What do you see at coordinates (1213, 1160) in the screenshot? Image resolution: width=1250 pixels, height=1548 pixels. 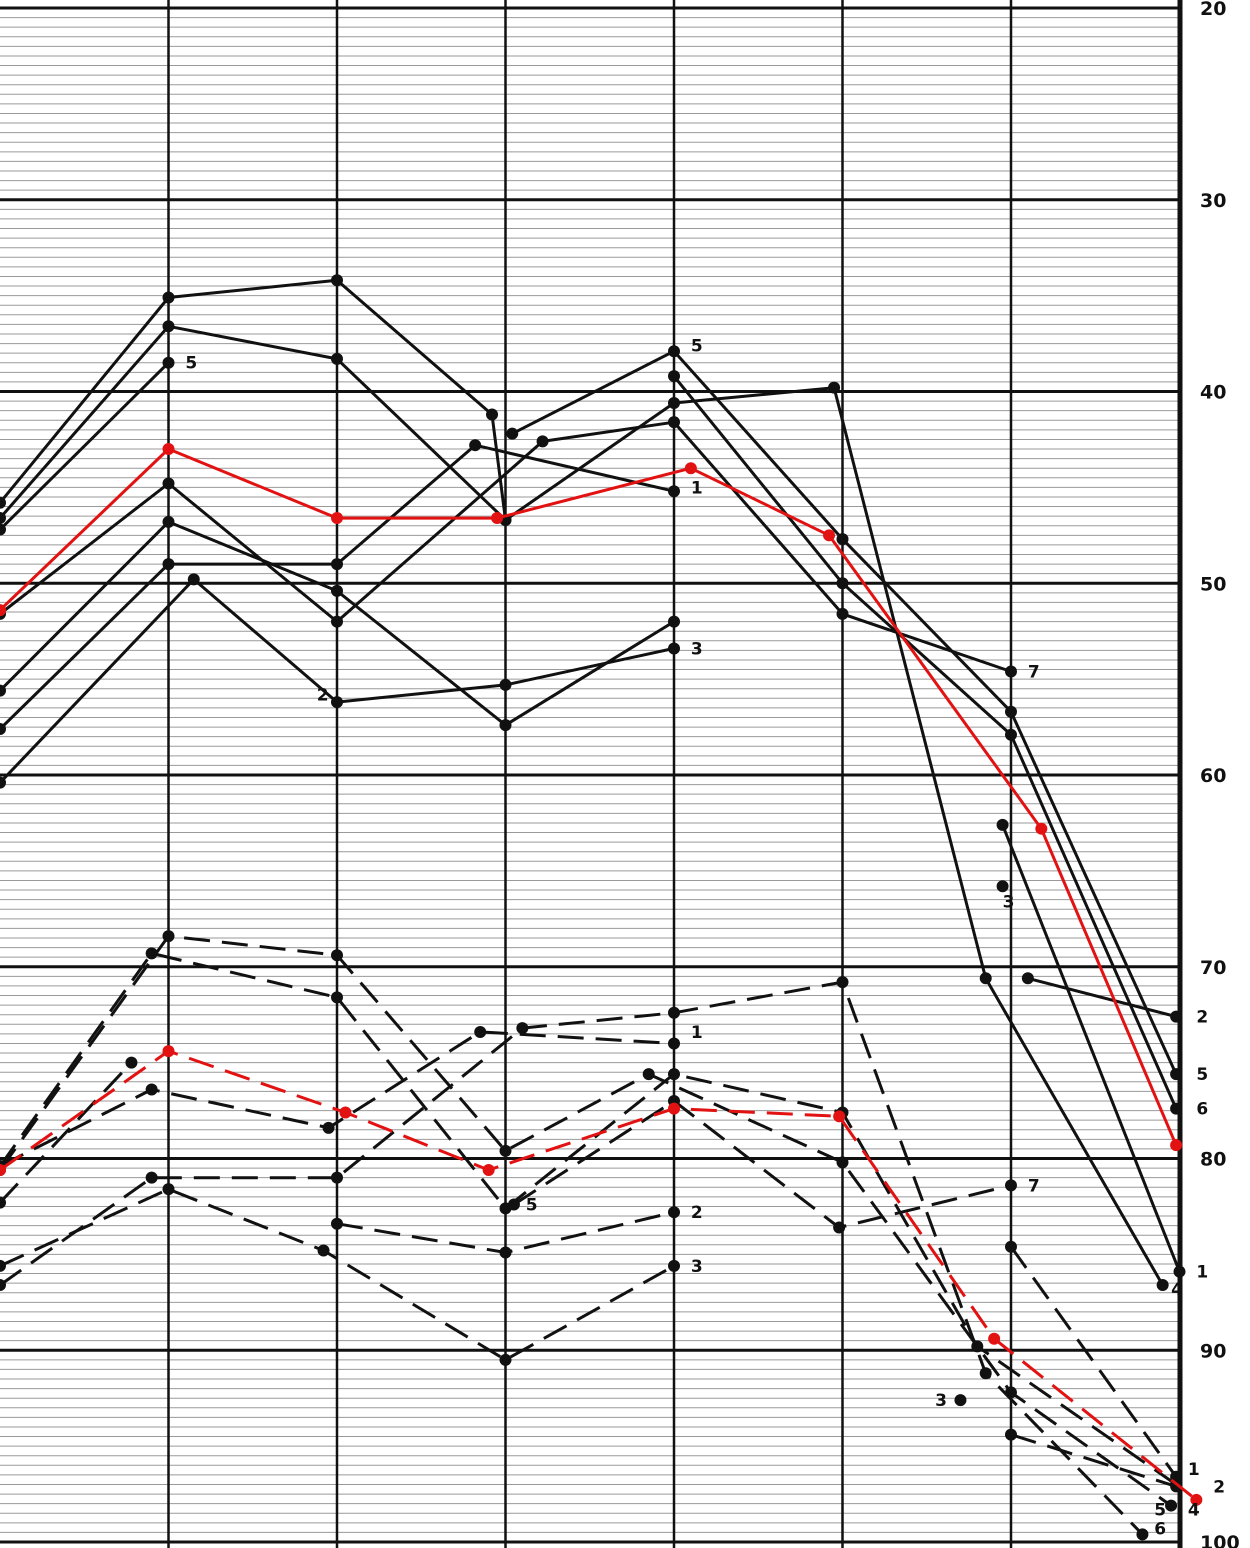 I see `y-tick-label: 80` at bounding box center [1213, 1160].